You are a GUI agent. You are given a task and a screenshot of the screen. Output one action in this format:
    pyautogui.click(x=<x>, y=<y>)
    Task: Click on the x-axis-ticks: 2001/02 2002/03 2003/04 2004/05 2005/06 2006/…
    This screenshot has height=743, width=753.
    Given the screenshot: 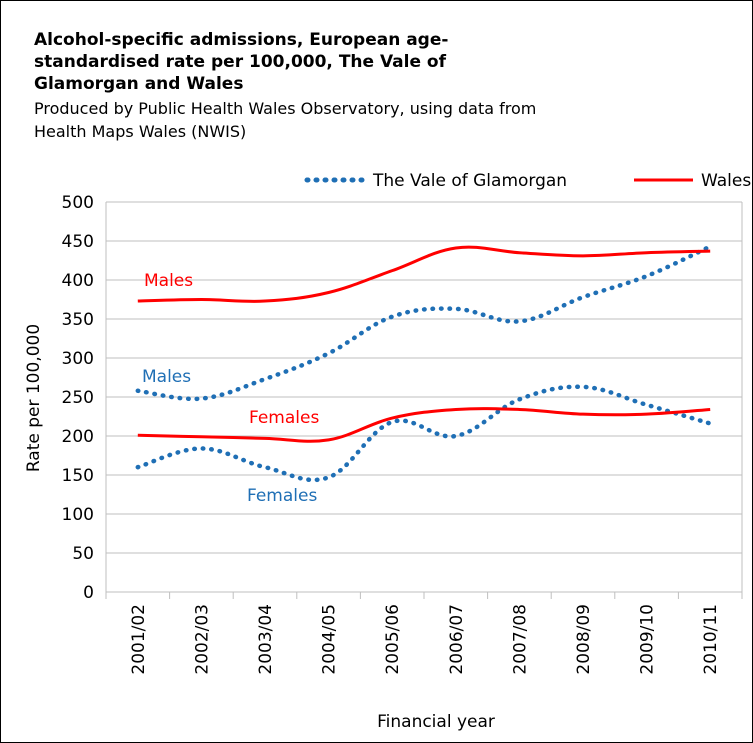 What is the action you would take?
    pyautogui.click(x=424, y=633)
    